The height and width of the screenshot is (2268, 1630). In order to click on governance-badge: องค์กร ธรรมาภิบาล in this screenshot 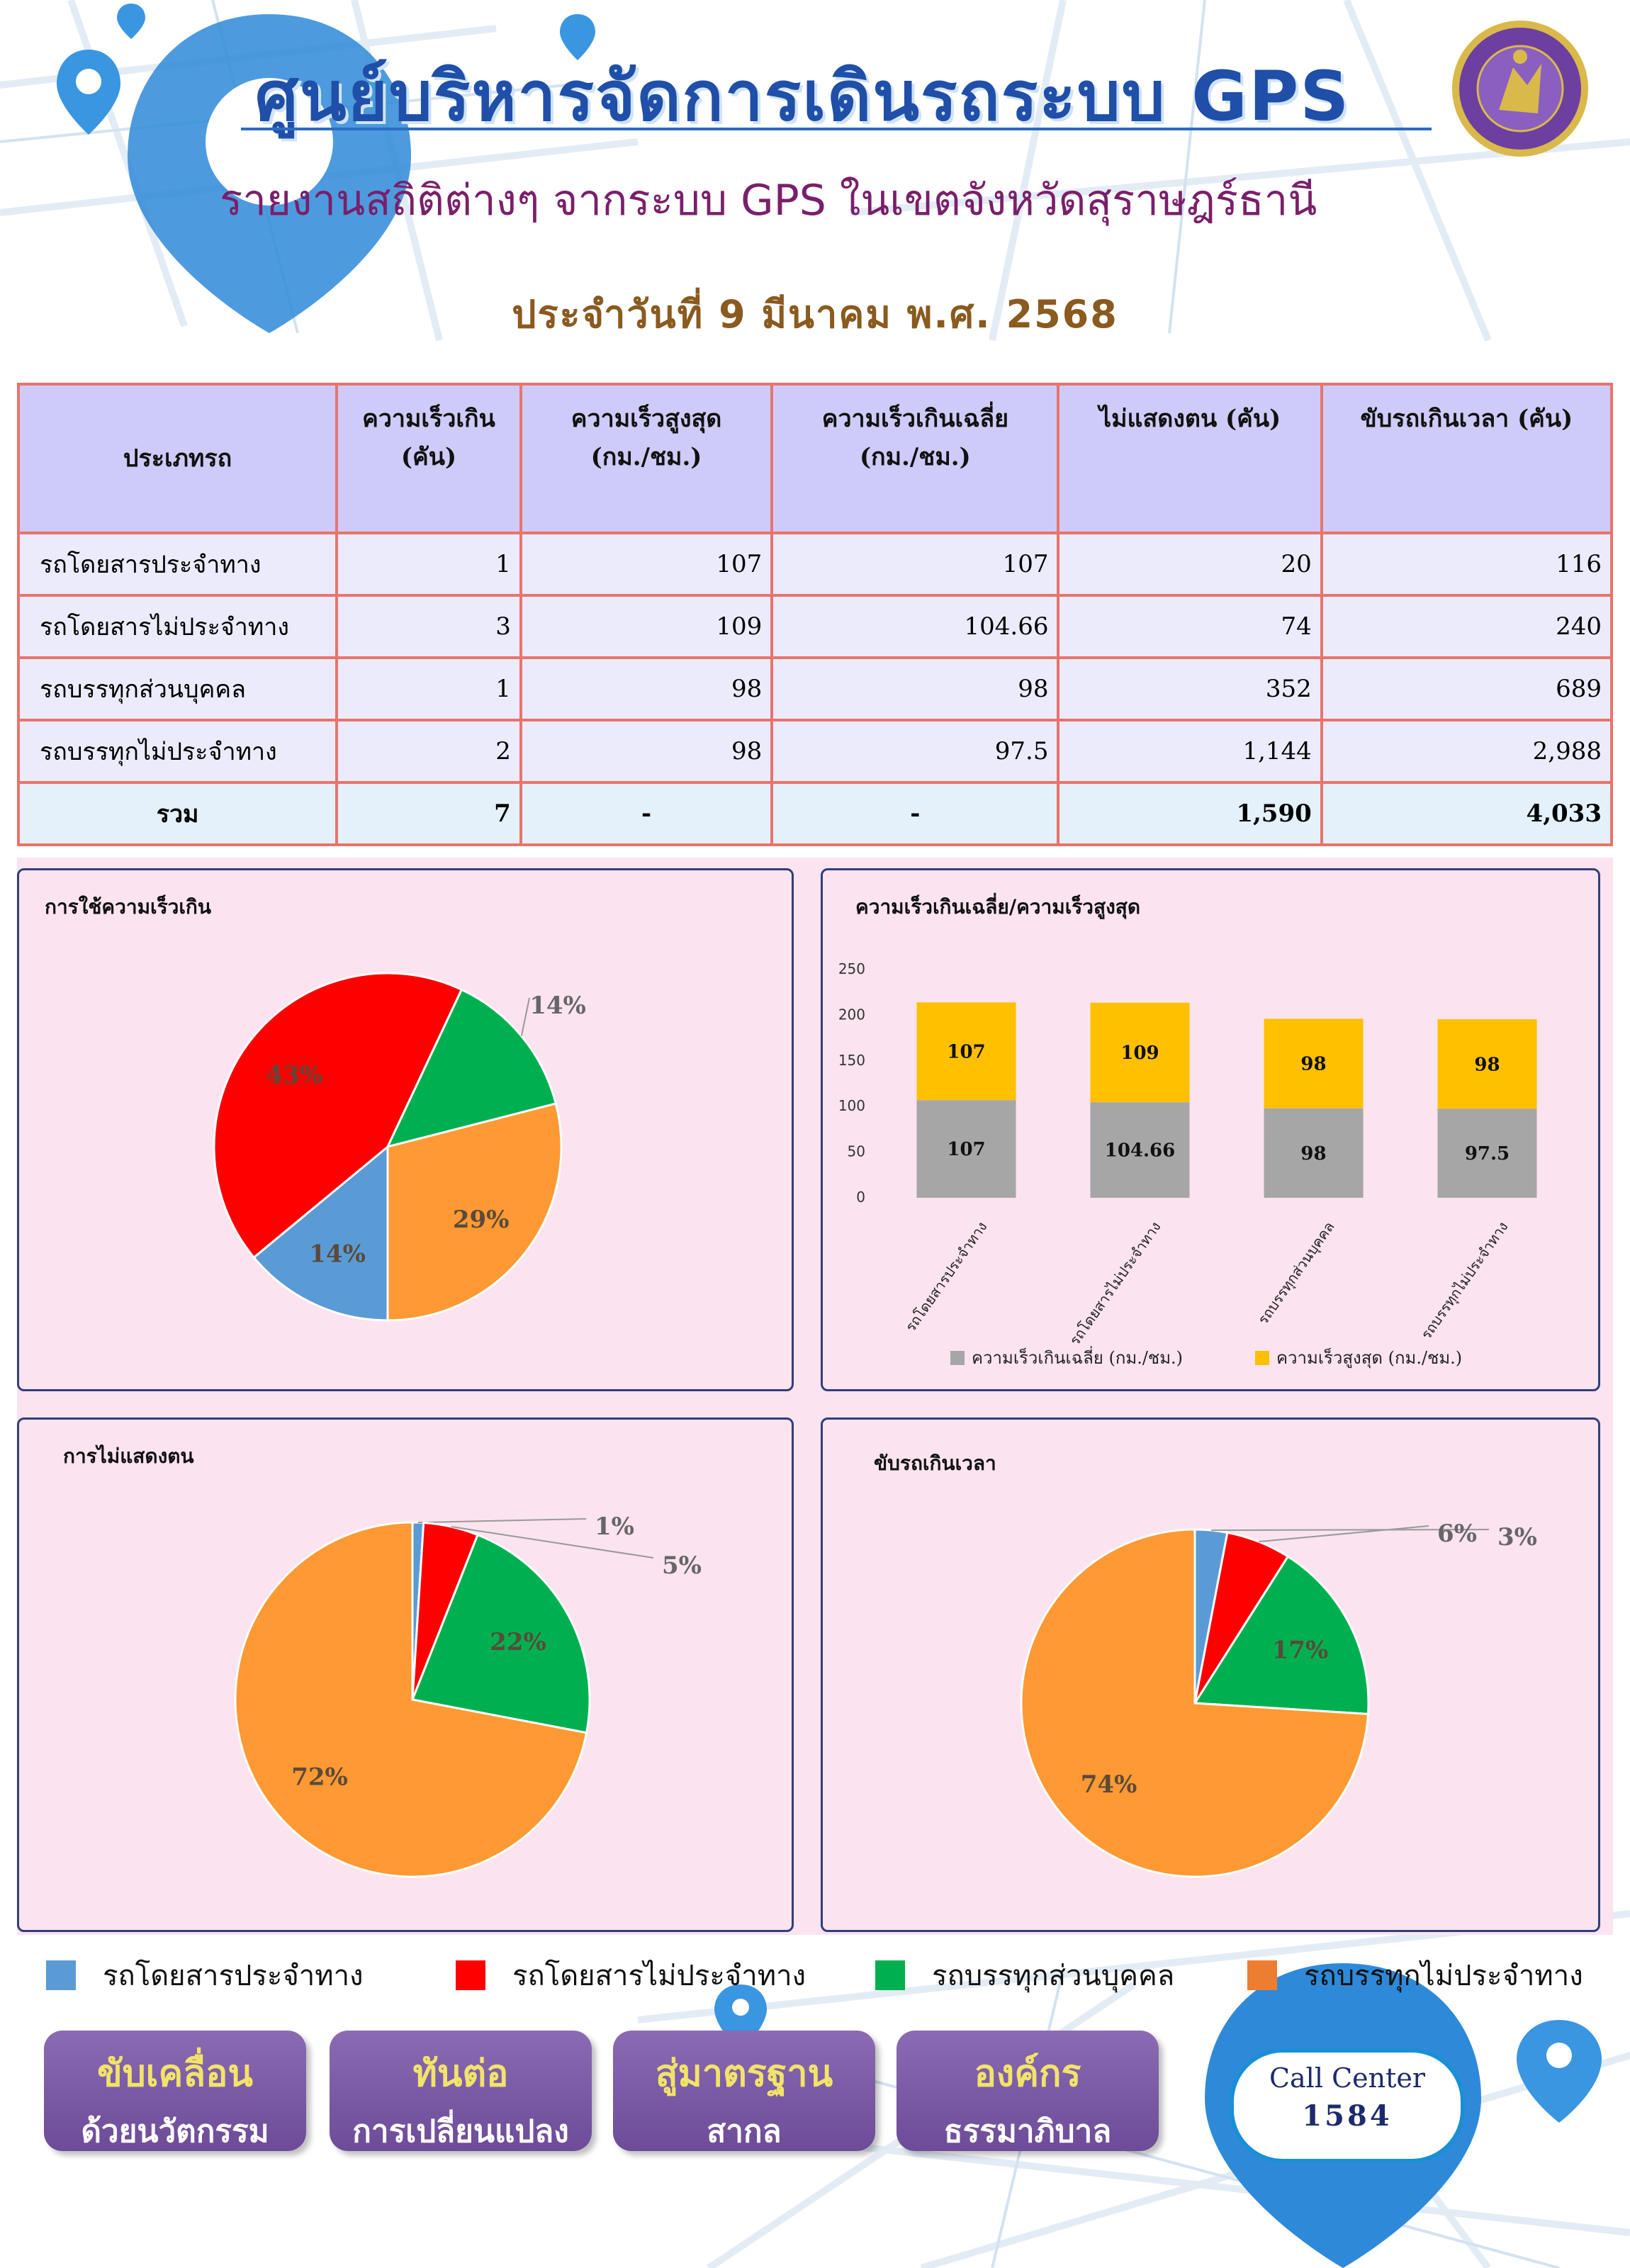, I will do `click(1027, 2091)`.